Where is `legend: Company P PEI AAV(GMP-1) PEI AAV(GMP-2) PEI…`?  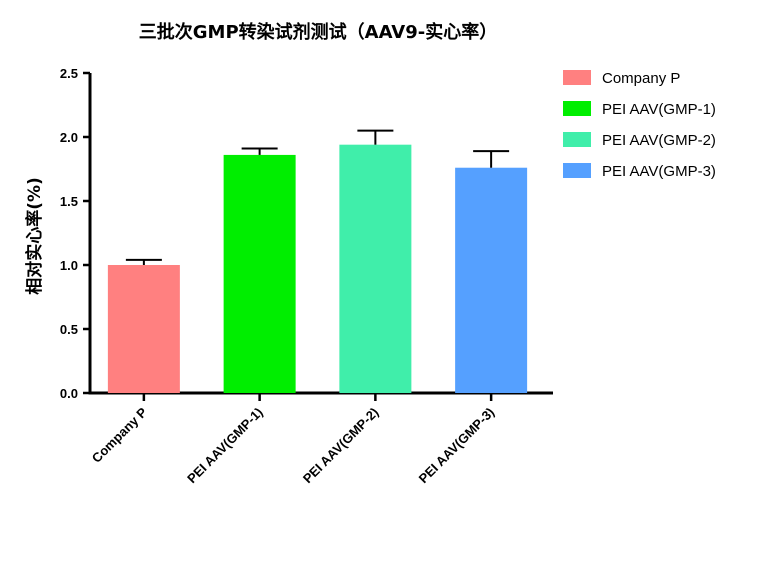
legend: Company P PEI AAV(GMP-1) PEI AAV(GMP-2) PEI… is located at coordinates (639, 125).